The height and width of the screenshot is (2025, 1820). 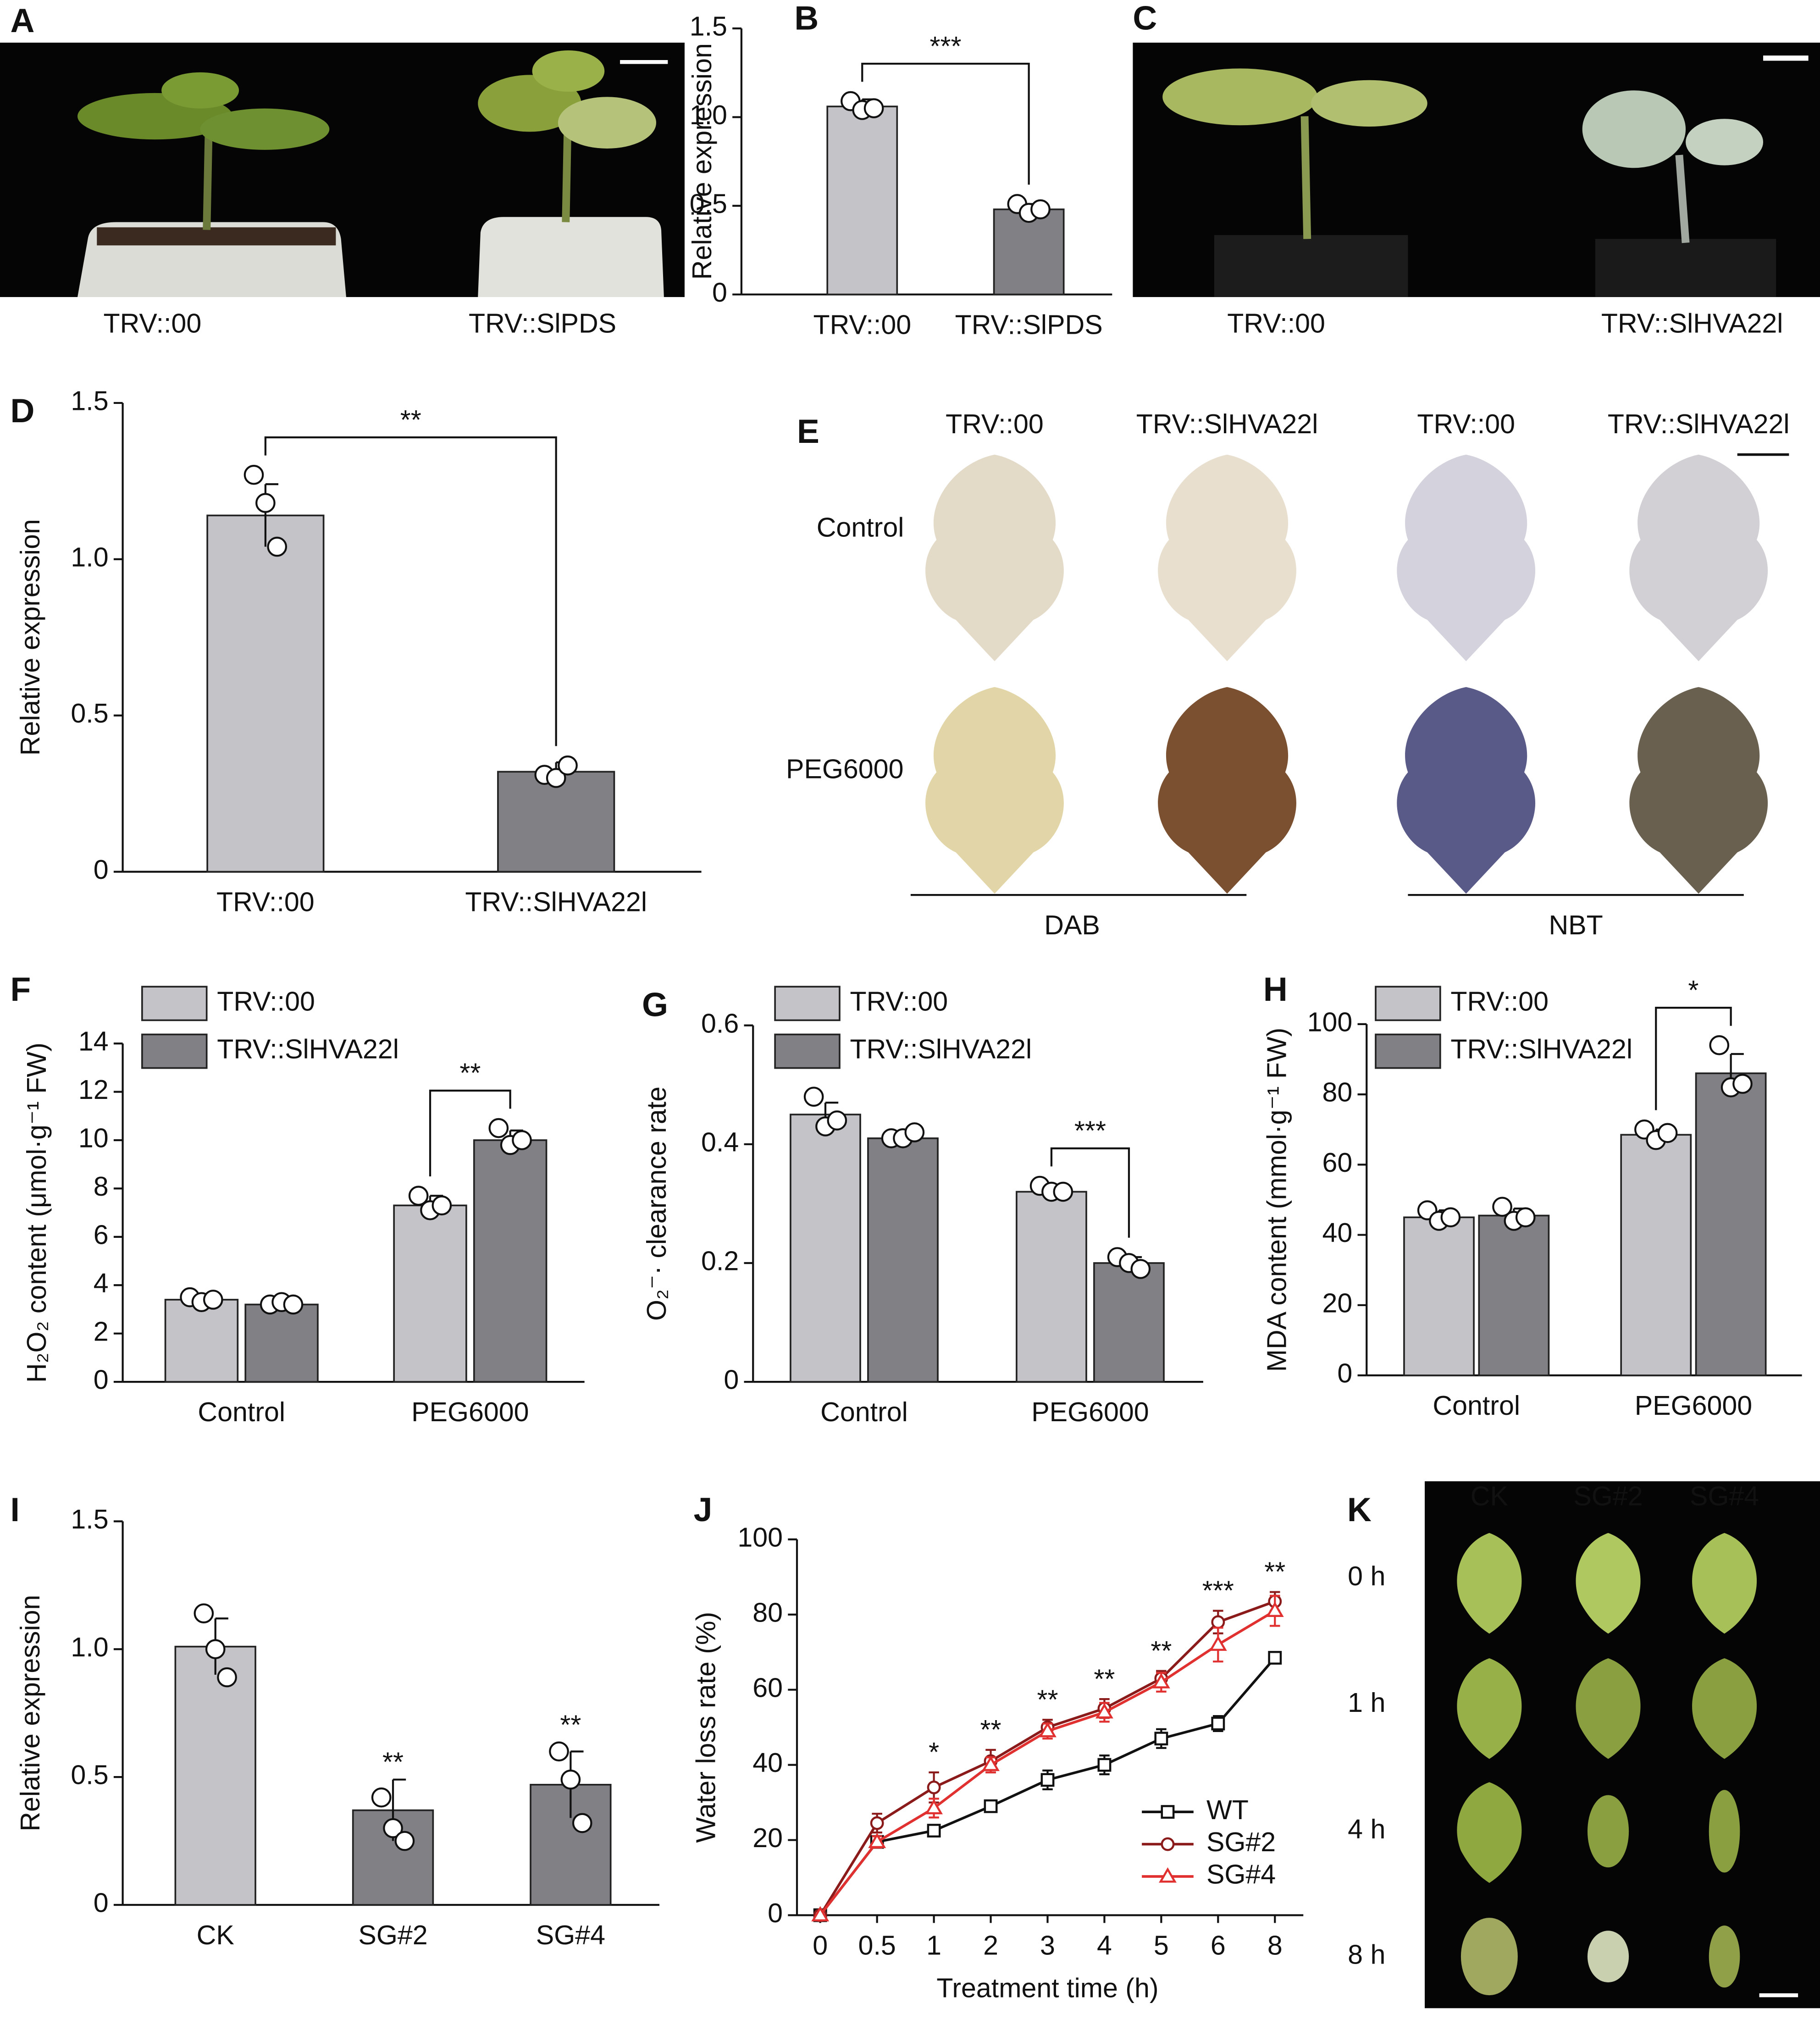 What do you see at coordinates (21, 989) in the screenshot?
I see `panel-letter: F` at bounding box center [21, 989].